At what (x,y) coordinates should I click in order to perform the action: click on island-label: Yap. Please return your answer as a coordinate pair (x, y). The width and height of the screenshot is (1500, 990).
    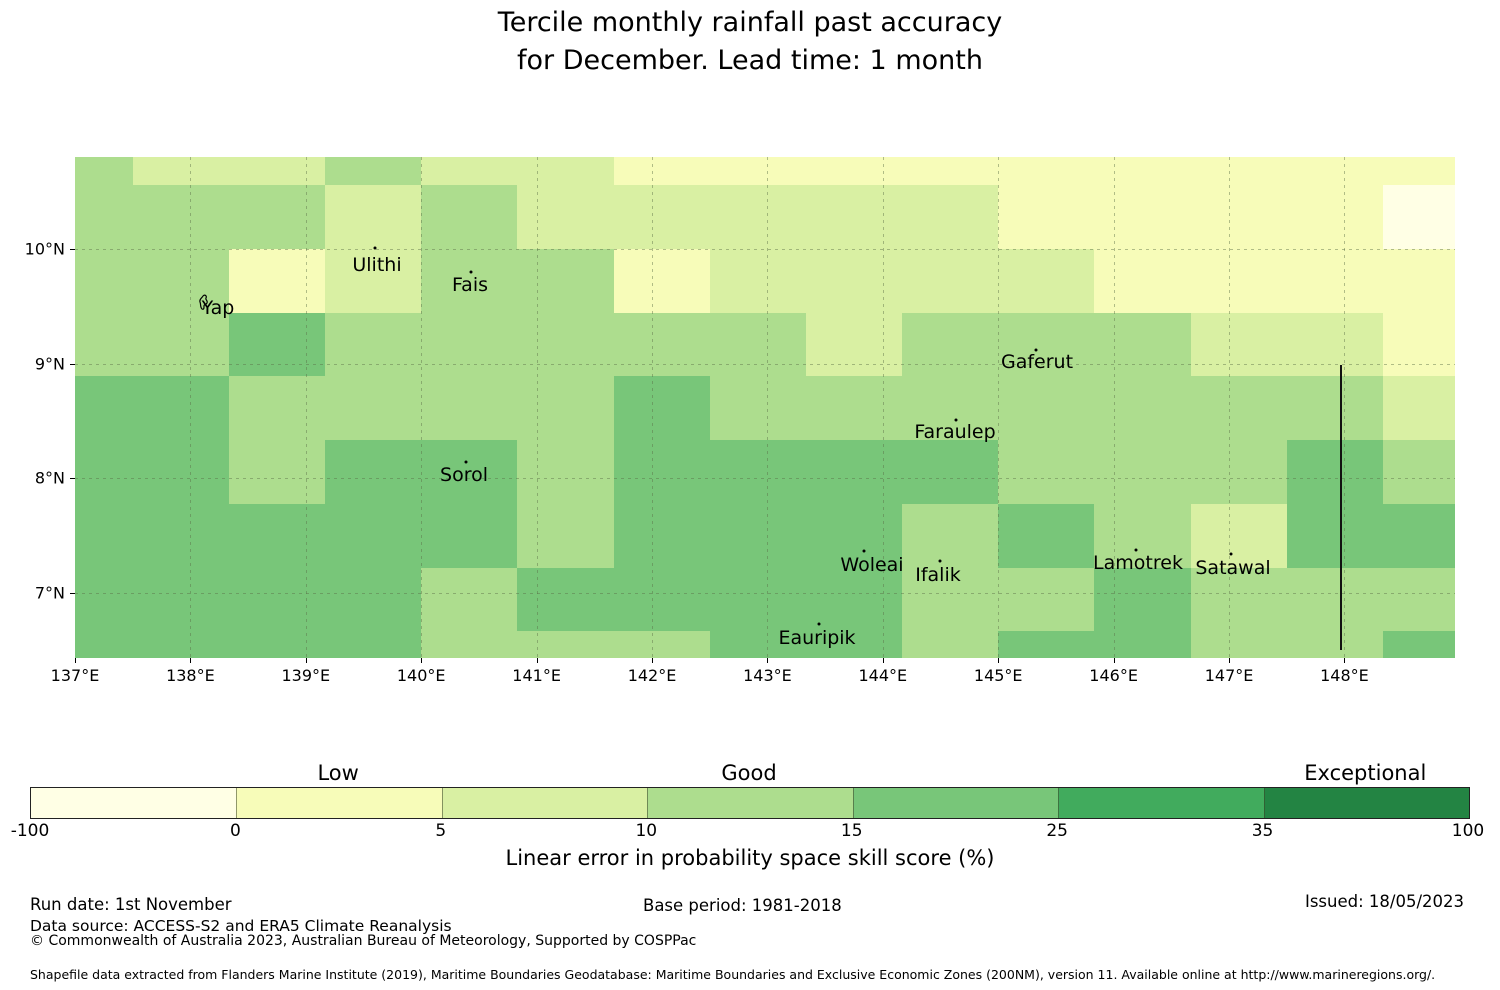
    Looking at the image, I should click on (218, 308).